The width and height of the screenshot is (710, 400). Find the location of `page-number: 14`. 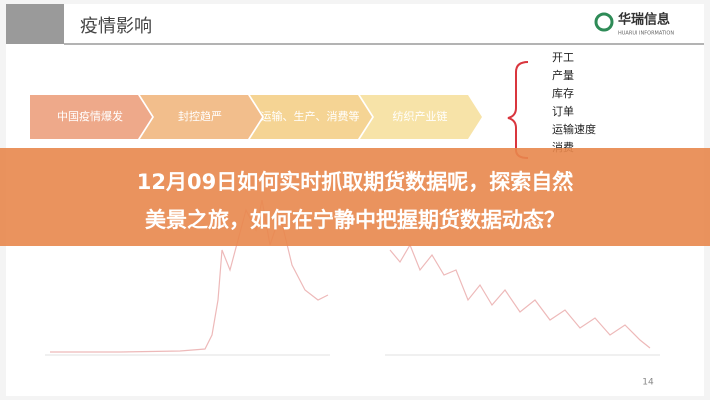

page-number: 14 is located at coordinates (648, 383).